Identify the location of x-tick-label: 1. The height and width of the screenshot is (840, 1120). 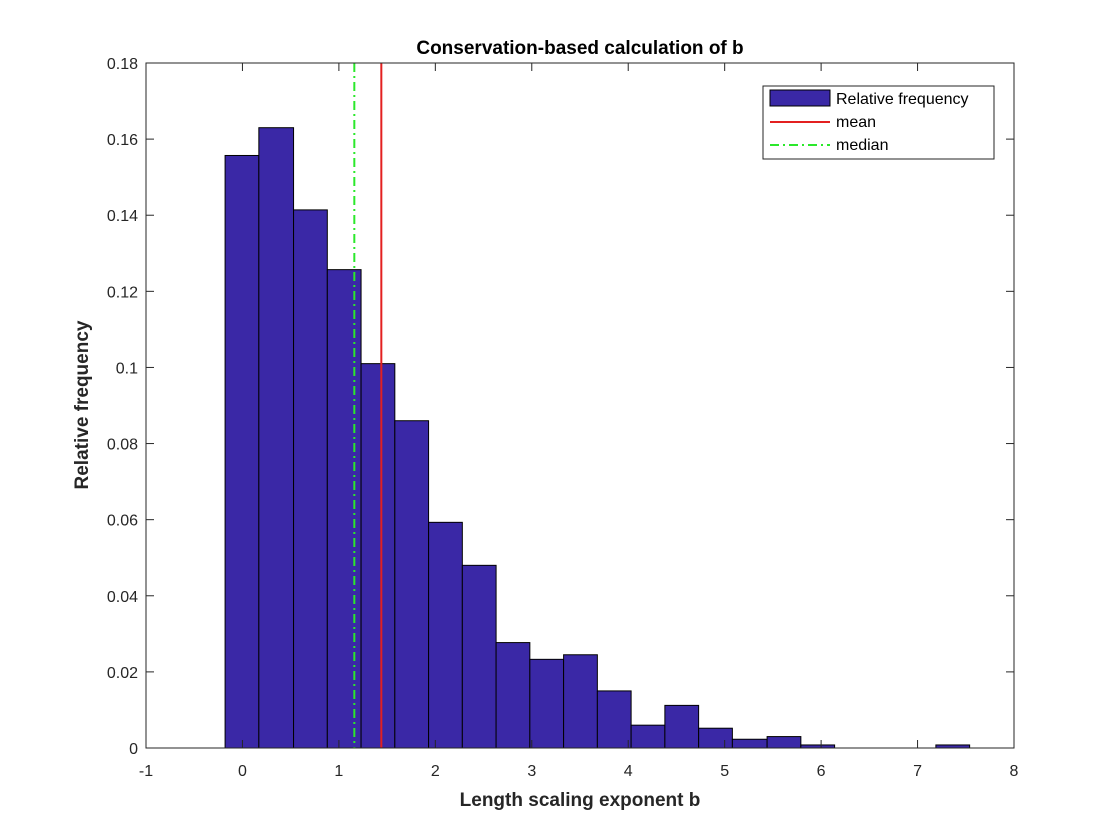
(338, 771).